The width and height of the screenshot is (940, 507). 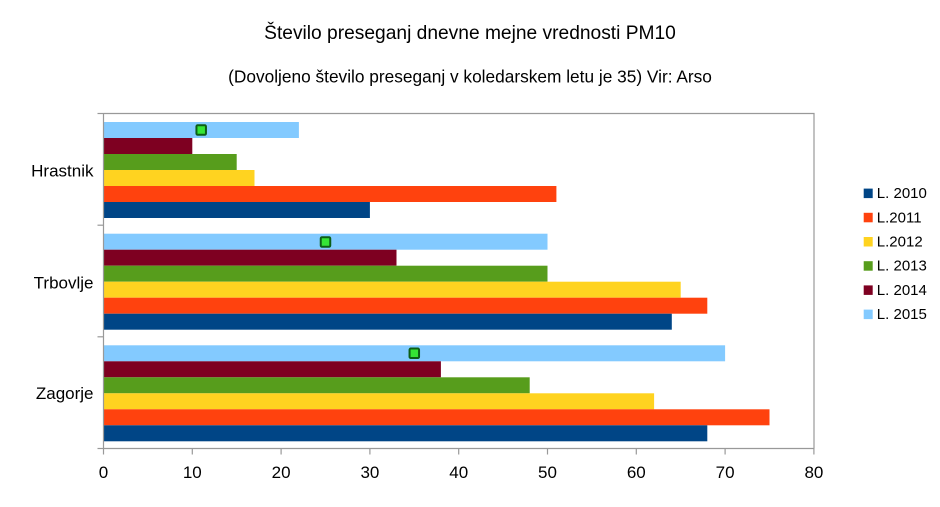 I want to click on svg-text: 70, so click(x=725, y=472).